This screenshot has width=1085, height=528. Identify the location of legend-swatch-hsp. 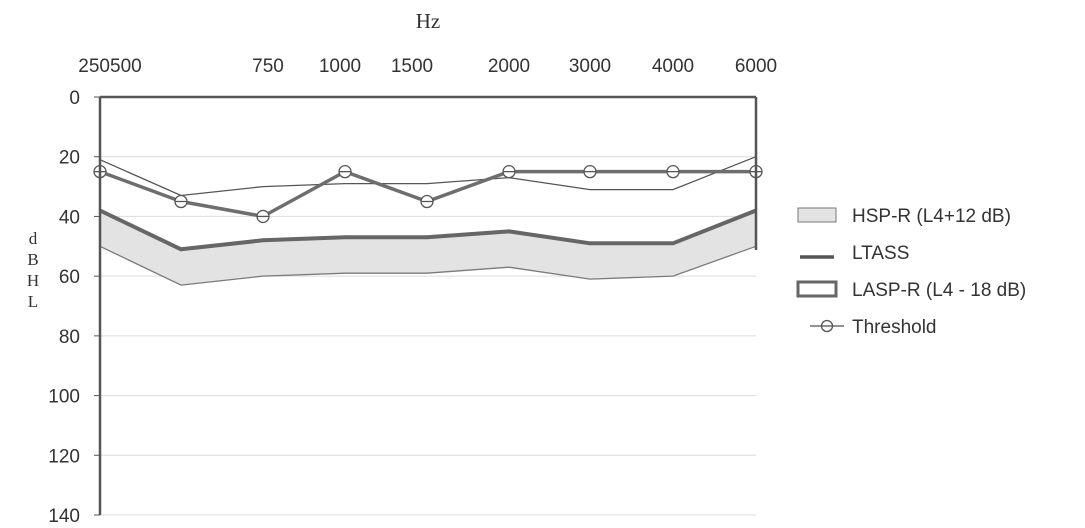
(817, 215).